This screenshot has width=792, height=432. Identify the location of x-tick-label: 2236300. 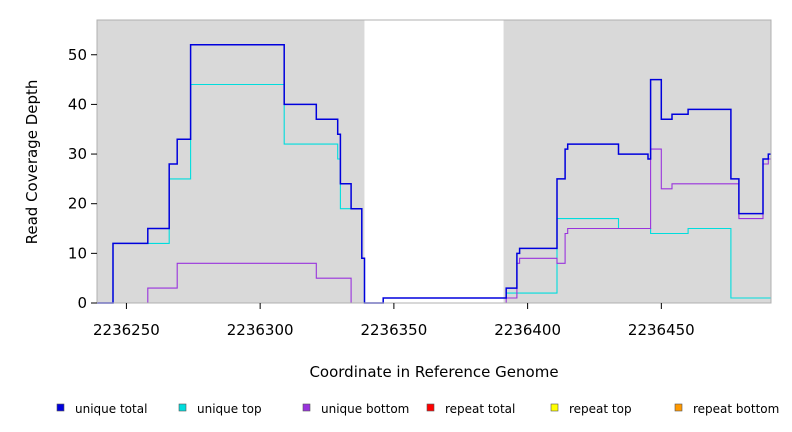
(260, 330).